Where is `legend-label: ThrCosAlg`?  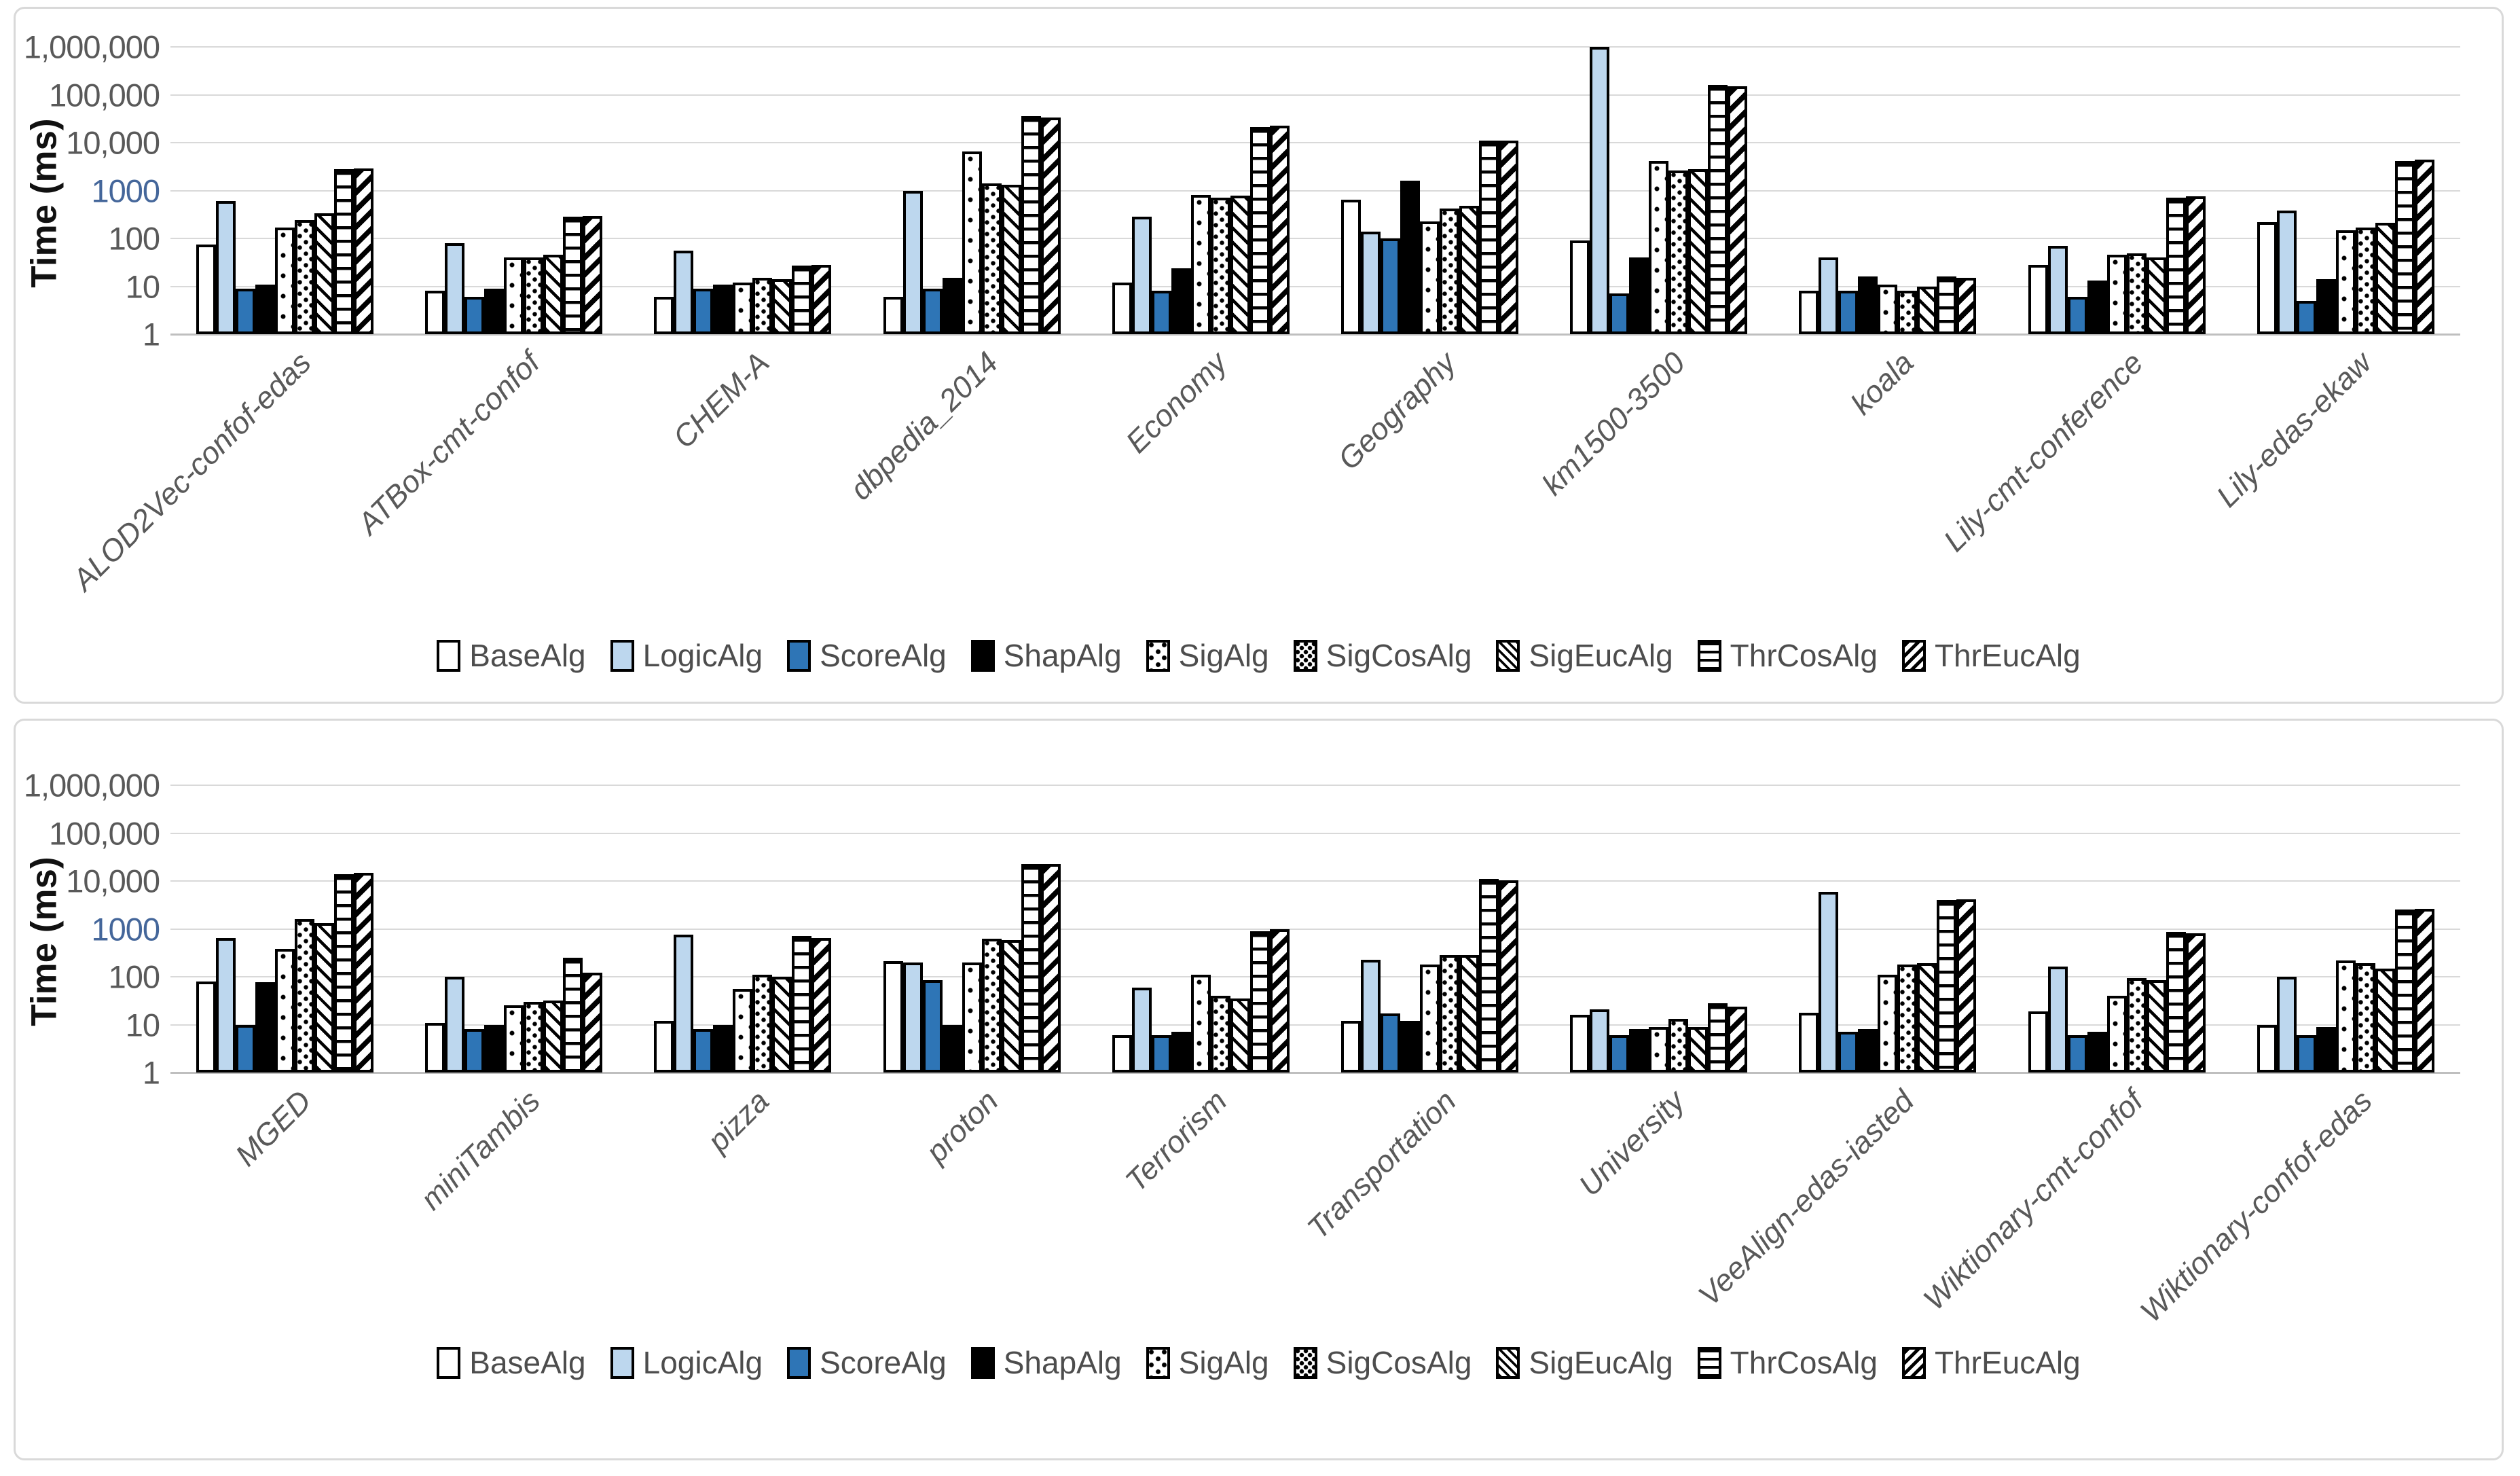
legend-label: ThrCosAlg is located at coordinates (1804, 1362).